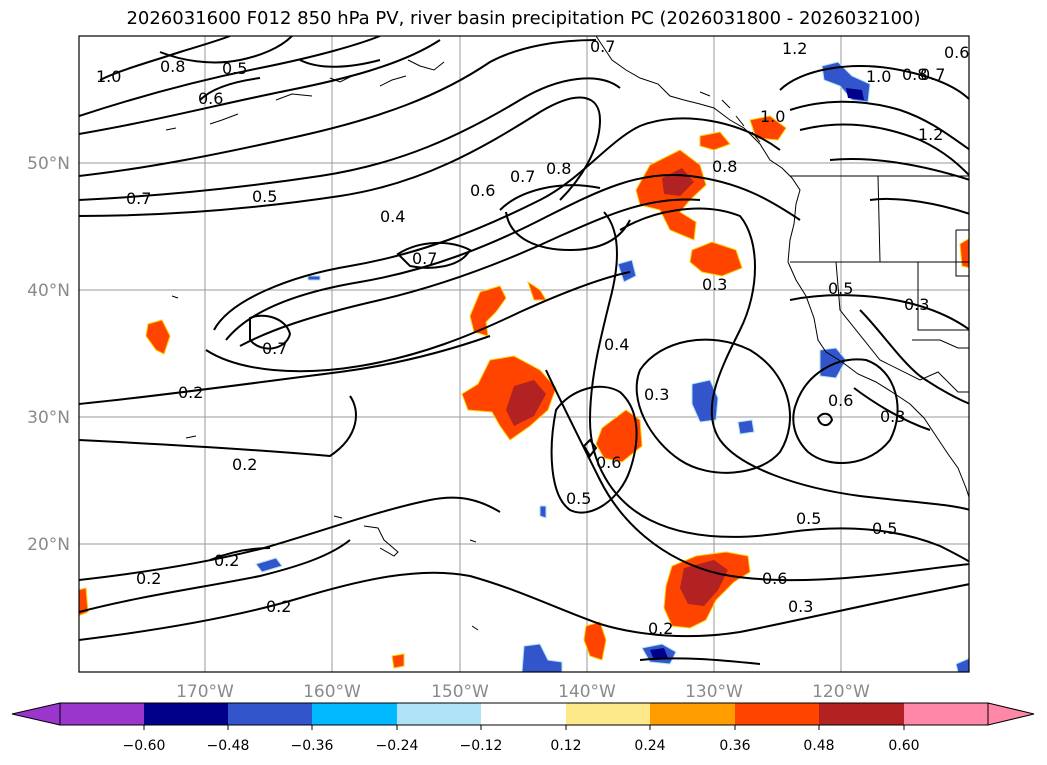 The height and width of the screenshot is (765, 1047). I want to click on colorbar-tick-label: −0.36, so click(312, 746).